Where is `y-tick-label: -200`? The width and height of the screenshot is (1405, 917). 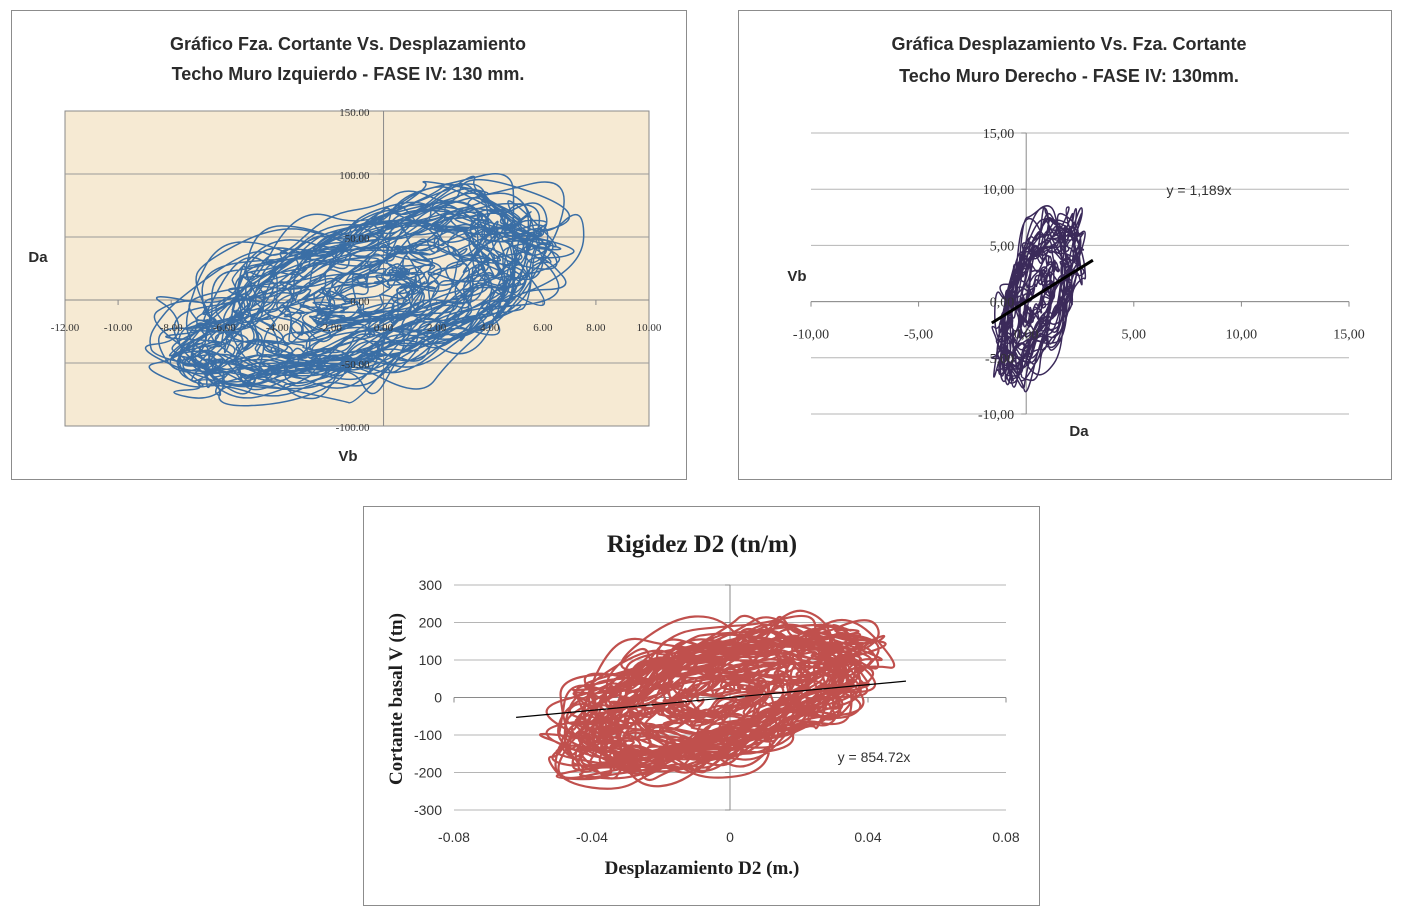
y-tick-label: -200 is located at coordinates (428, 773).